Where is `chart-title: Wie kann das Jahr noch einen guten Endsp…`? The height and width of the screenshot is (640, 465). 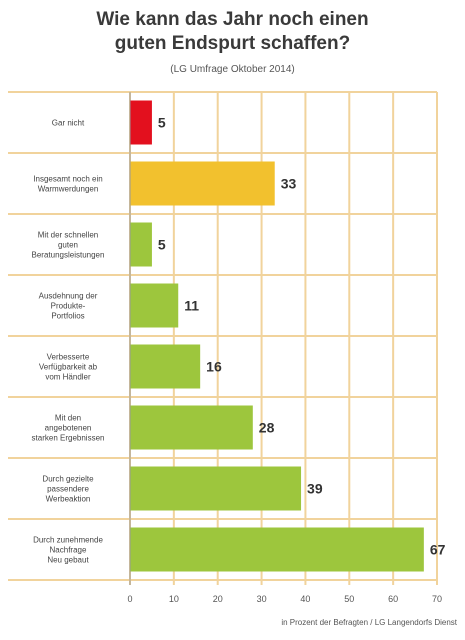
chart-title: Wie kann das Jahr noch einen guten Endsp… is located at coordinates (232, 32).